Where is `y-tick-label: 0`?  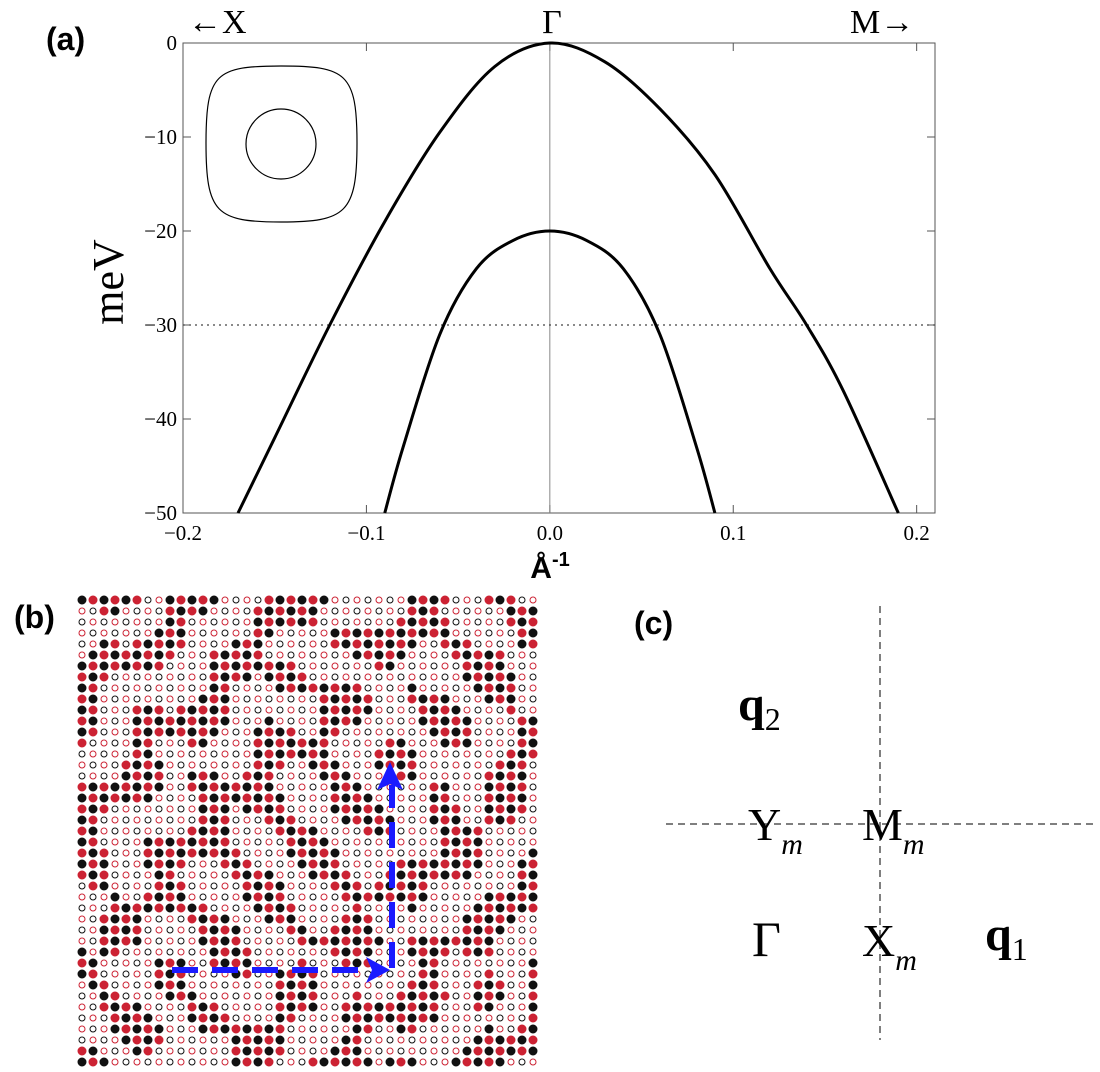
y-tick-label: 0 is located at coordinates (172, 43).